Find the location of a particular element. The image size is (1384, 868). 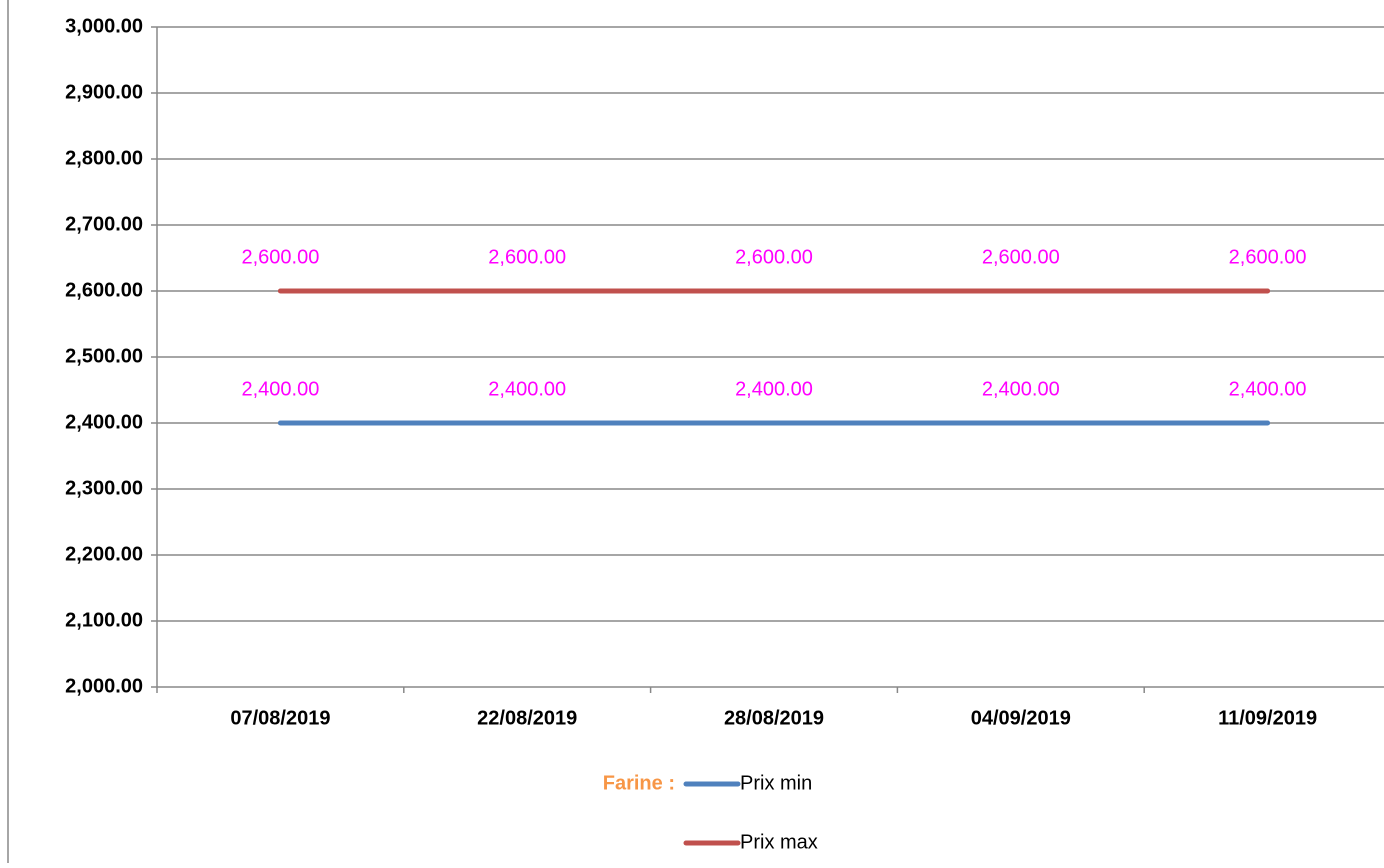

y-tick-label: 2,800.00 is located at coordinates (104, 158).